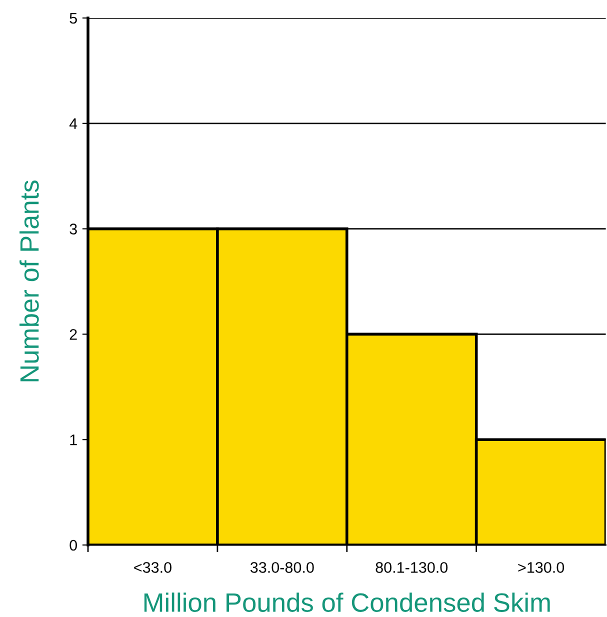 Image resolution: width=607 pixels, height=617 pixels. Describe the element at coordinates (541, 567) in the screenshot. I see `x-tick-label: >130.0` at that location.